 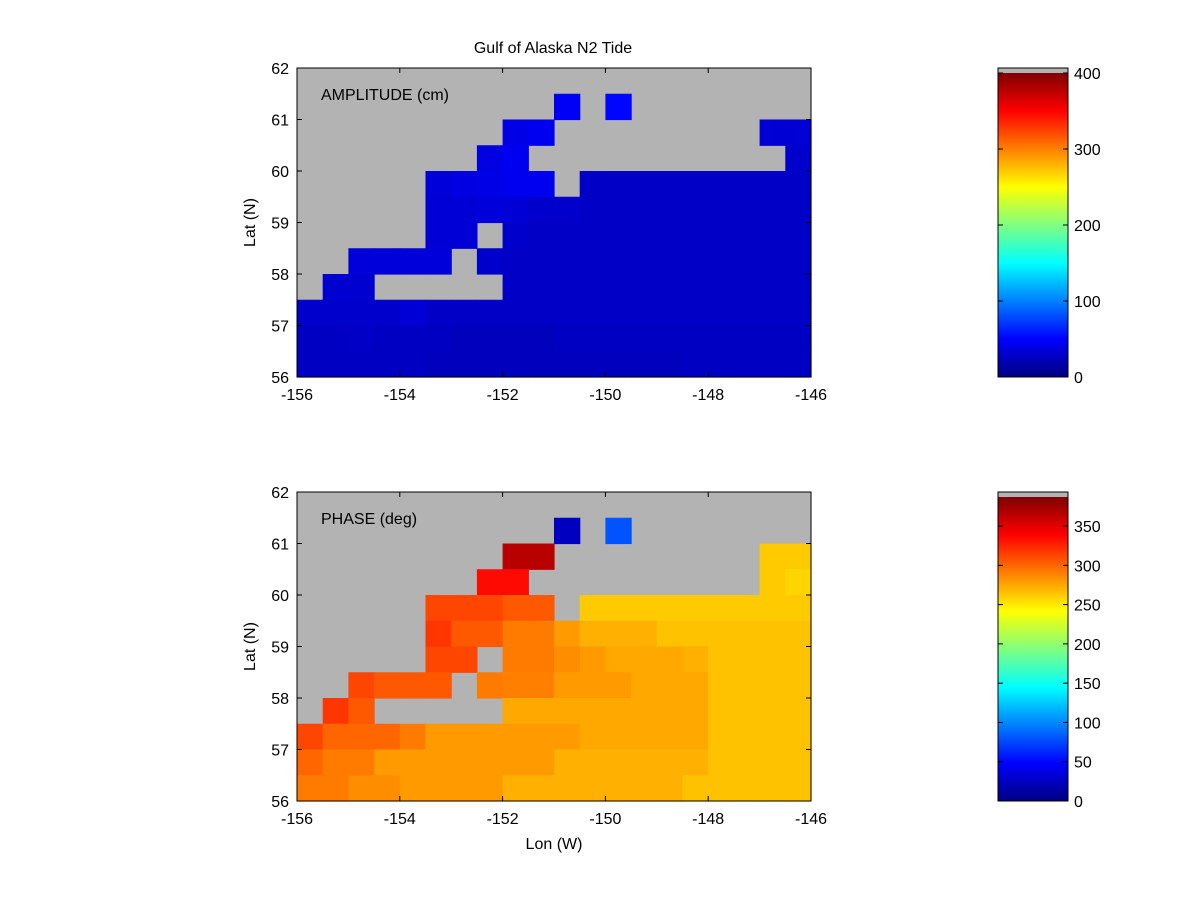 What do you see at coordinates (280, 545) in the screenshot?
I see `y-tick-label: 61` at bounding box center [280, 545].